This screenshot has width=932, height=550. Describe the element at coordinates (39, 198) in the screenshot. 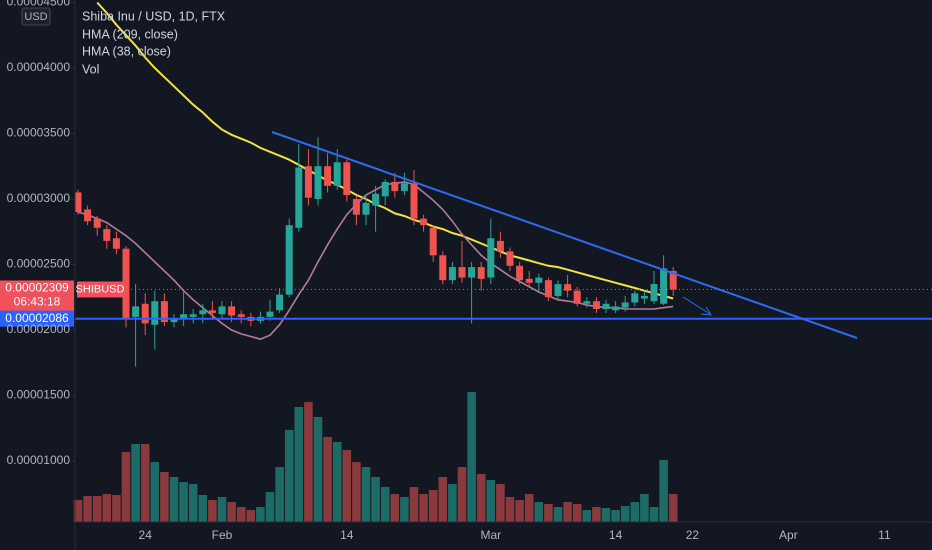

I see `y-tick-label: 0.00003000` at that location.